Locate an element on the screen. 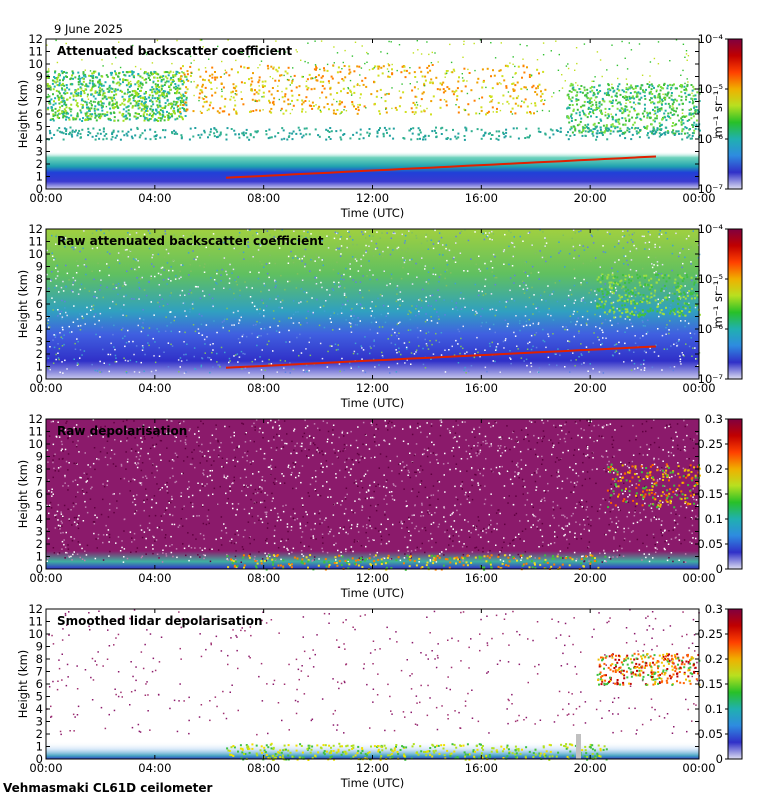 This screenshot has height=800, width=780. colorbar-tick-label: 0 is located at coordinates (719, 569).